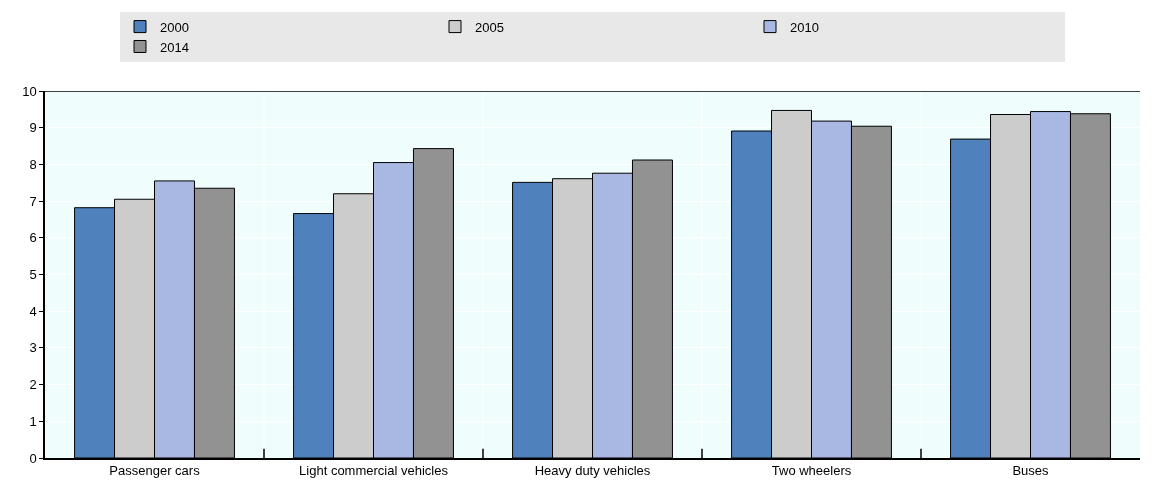 The width and height of the screenshot is (1152, 490). What do you see at coordinates (811, 471) in the screenshot?
I see `x-tick-label: Two wheelers` at bounding box center [811, 471].